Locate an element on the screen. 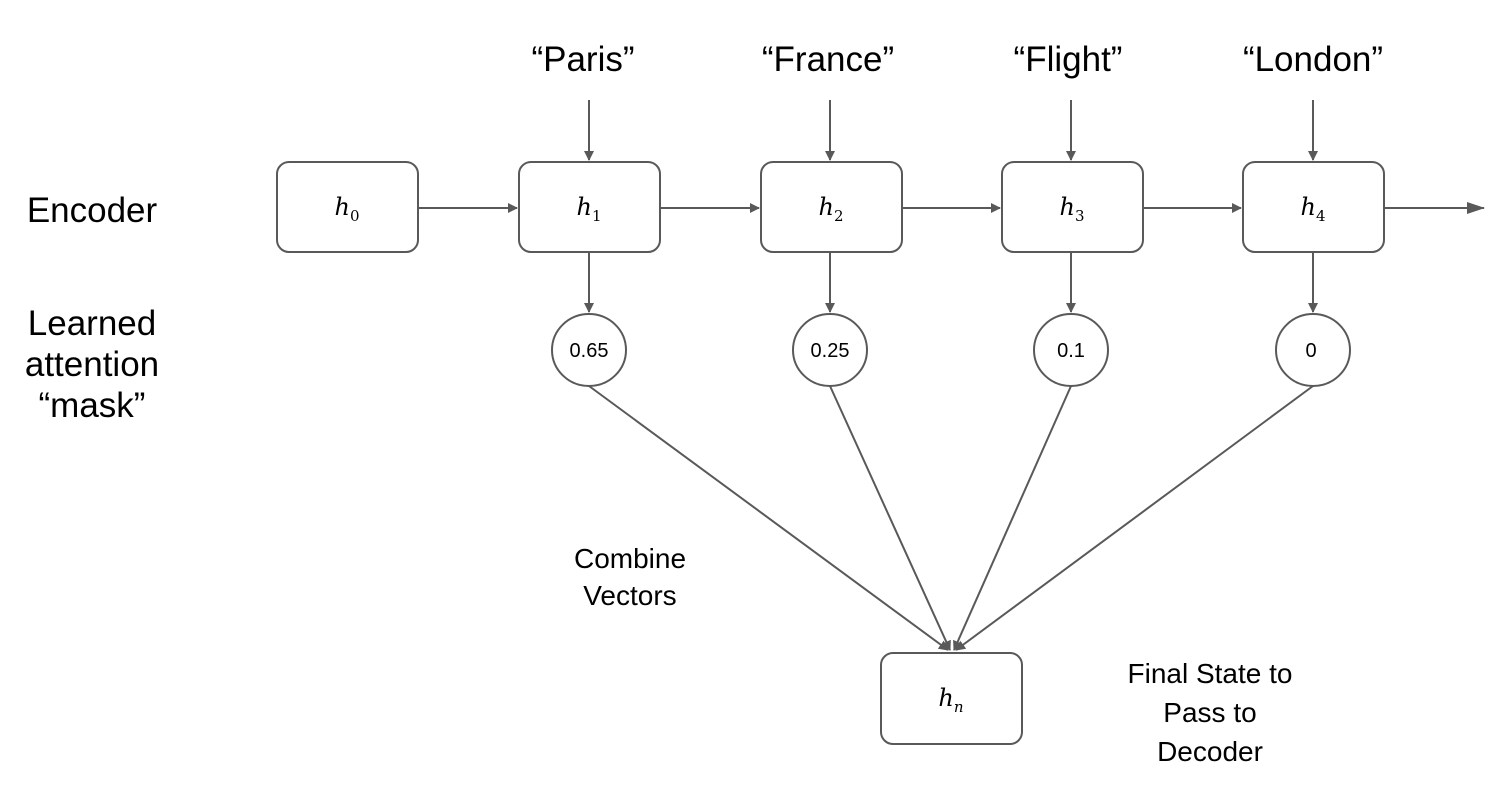  state-base-h4: h is located at coordinates (1308, 207).